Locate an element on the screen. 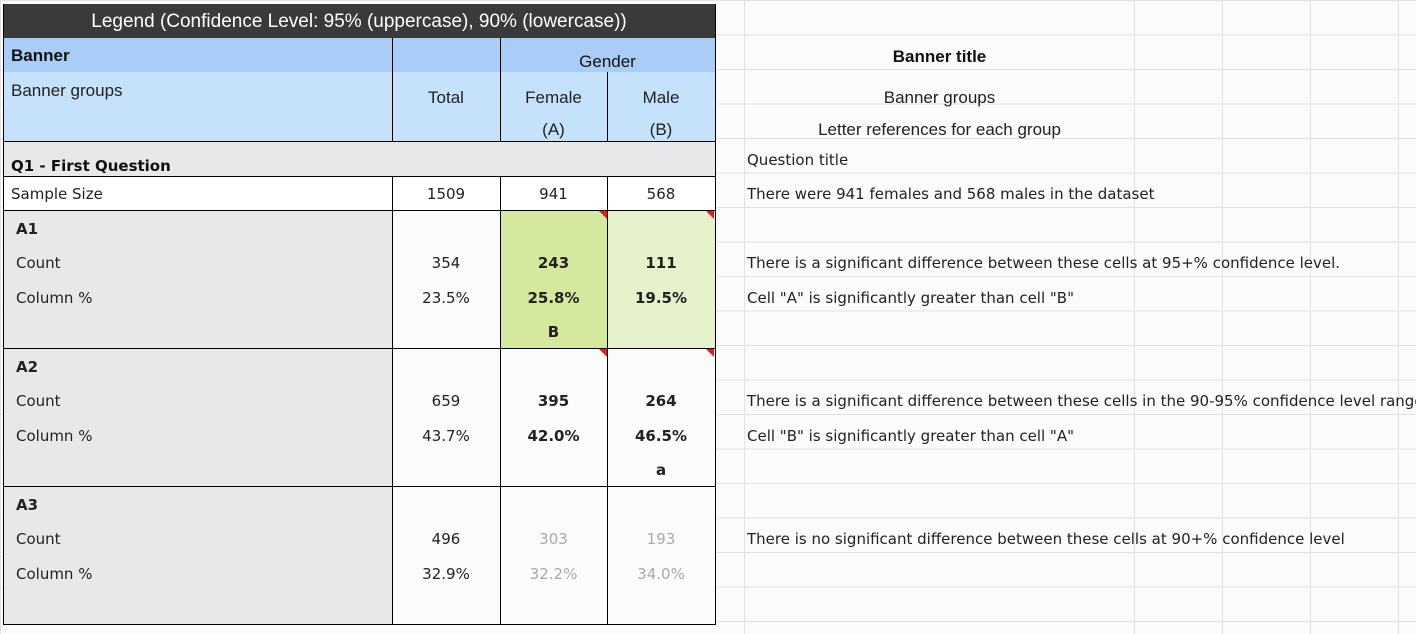 The height and width of the screenshot is (634, 1416). group-male-cell: Male (B) is located at coordinates (661, 106).